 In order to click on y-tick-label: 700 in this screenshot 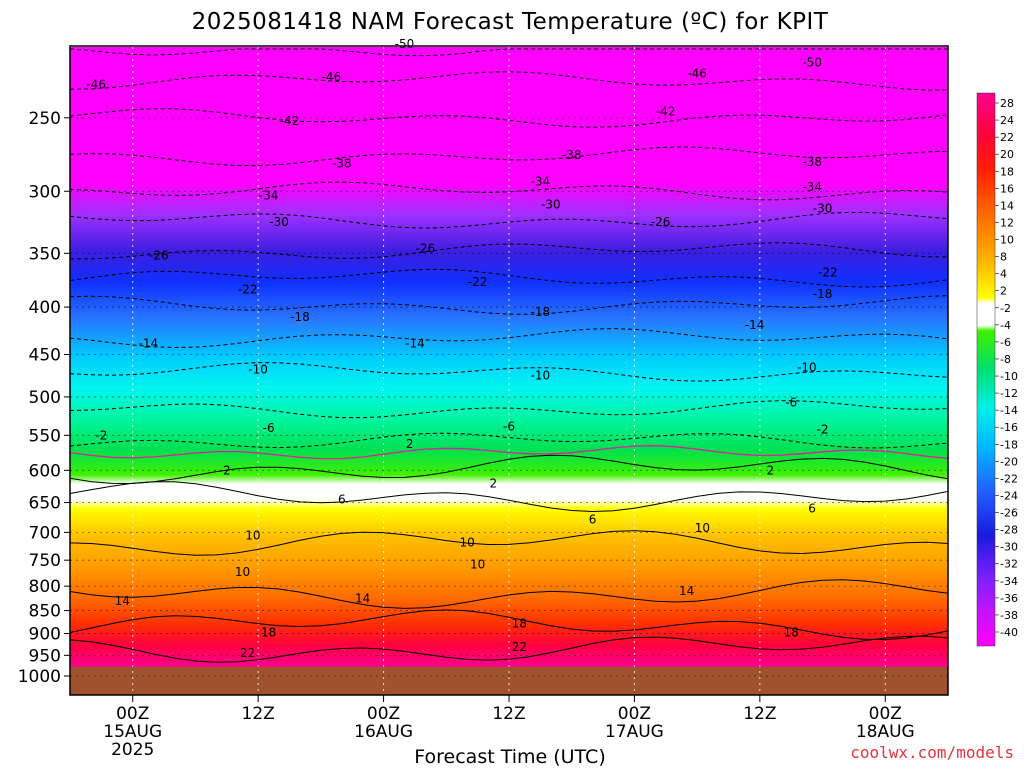, I will do `click(45, 533)`.